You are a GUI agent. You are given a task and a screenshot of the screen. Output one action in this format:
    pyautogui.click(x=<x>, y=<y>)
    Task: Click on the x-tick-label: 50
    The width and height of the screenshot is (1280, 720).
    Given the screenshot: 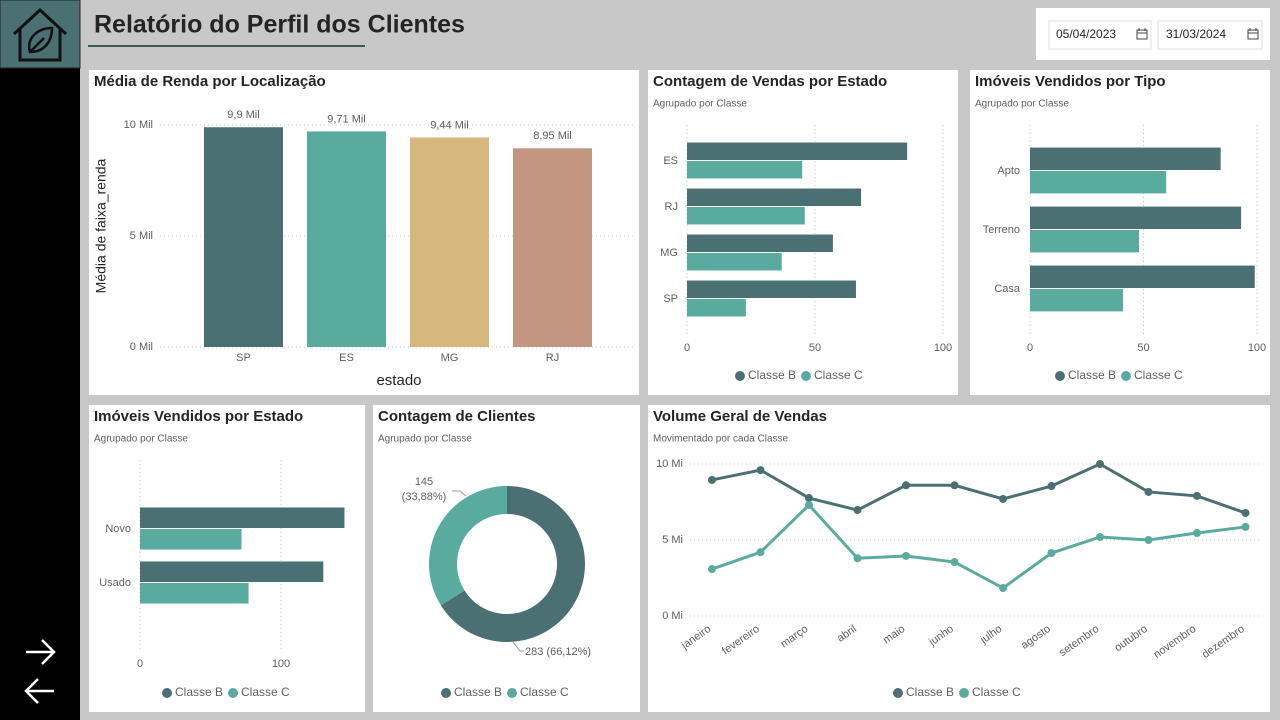 What is the action you would take?
    pyautogui.click(x=815, y=348)
    